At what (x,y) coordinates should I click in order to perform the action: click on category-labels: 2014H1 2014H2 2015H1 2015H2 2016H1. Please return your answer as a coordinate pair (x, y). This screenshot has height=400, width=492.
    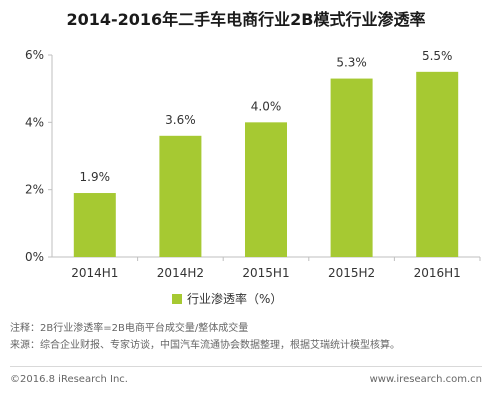
    Looking at the image, I should click on (266, 273).